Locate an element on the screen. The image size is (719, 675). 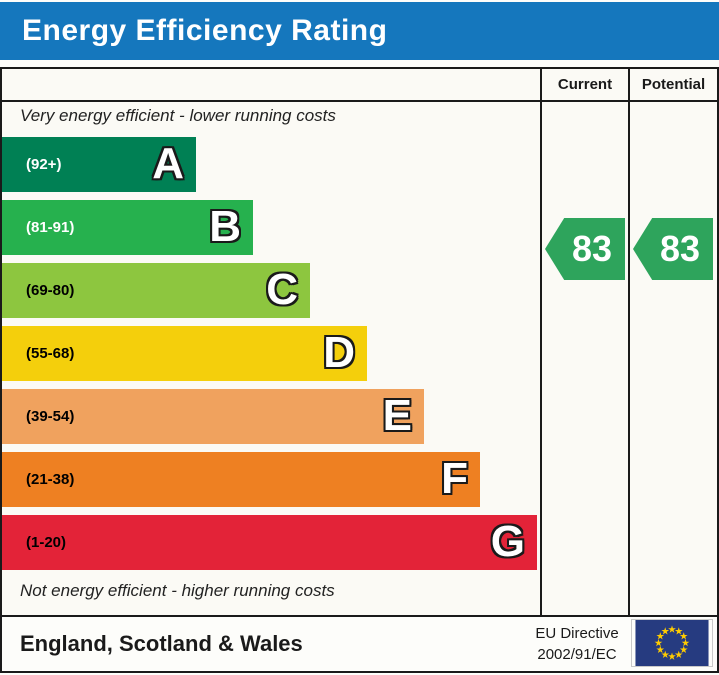
band-a: (92+) A is located at coordinates (99, 164).